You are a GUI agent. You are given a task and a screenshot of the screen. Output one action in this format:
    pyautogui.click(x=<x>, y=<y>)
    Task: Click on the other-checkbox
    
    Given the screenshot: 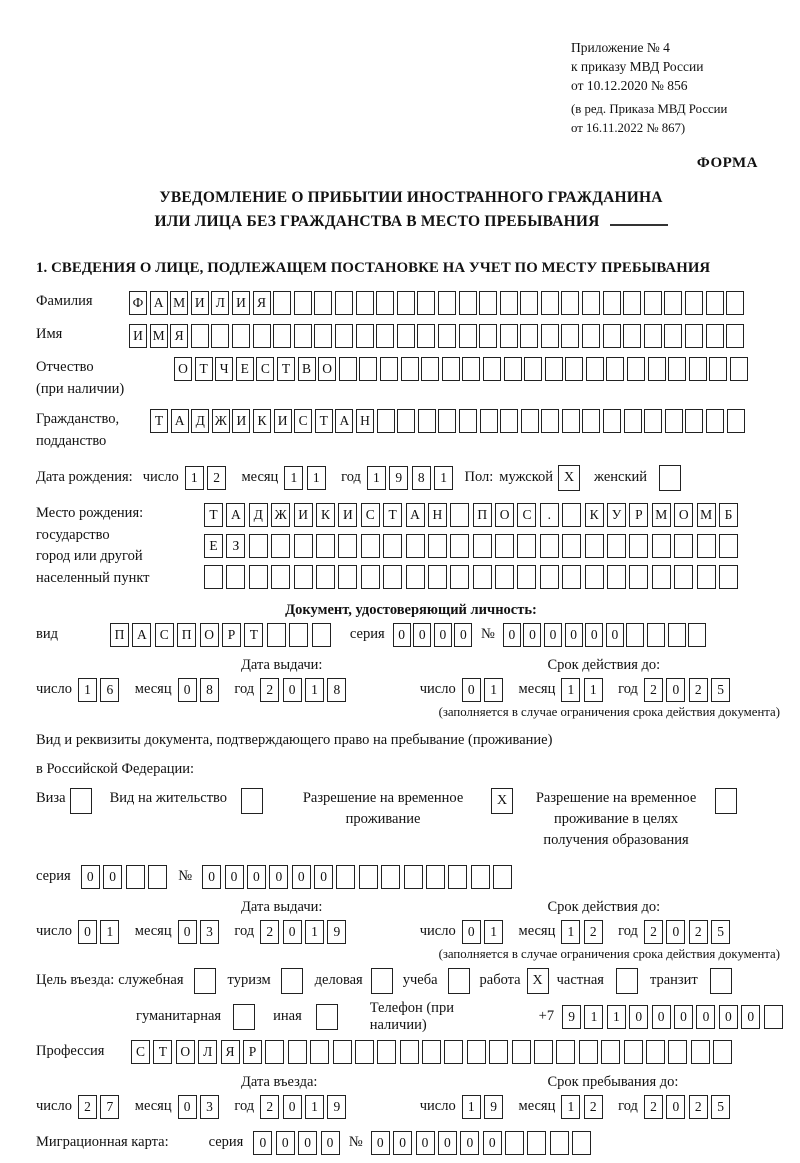 What is the action you would take?
    pyautogui.click(x=326, y=1016)
    